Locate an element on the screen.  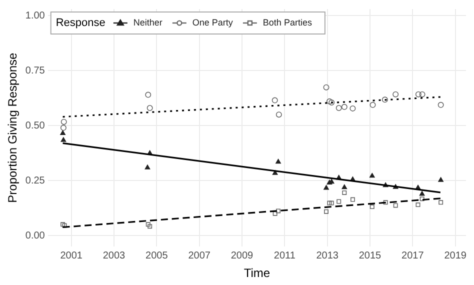
y-tick-label: 0.25 is located at coordinates (35, 180).